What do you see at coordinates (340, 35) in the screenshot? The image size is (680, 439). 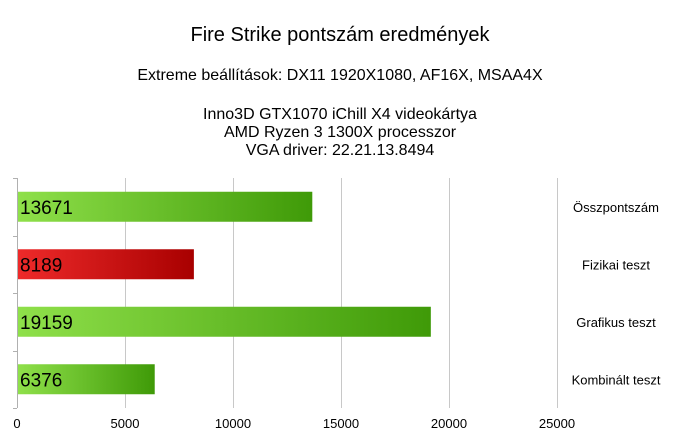 I see `chart-title: Fire Strike pontszám eredmények` at bounding box center [340, 35].